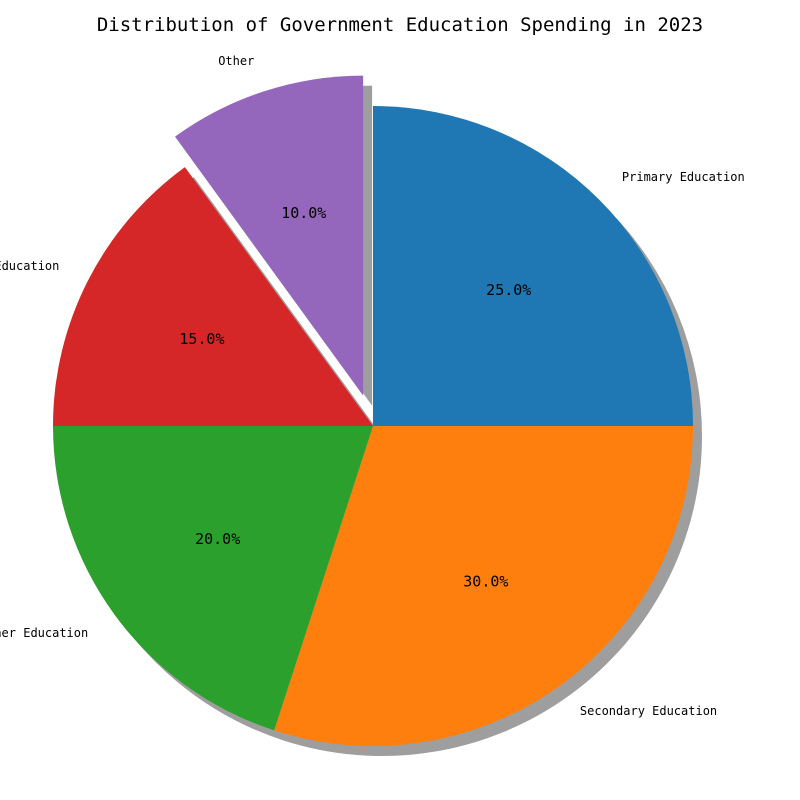  Describe the element at coordinates (29, 266) in the screenshot. I see `slice-label-special-education: Special Education` at that location.